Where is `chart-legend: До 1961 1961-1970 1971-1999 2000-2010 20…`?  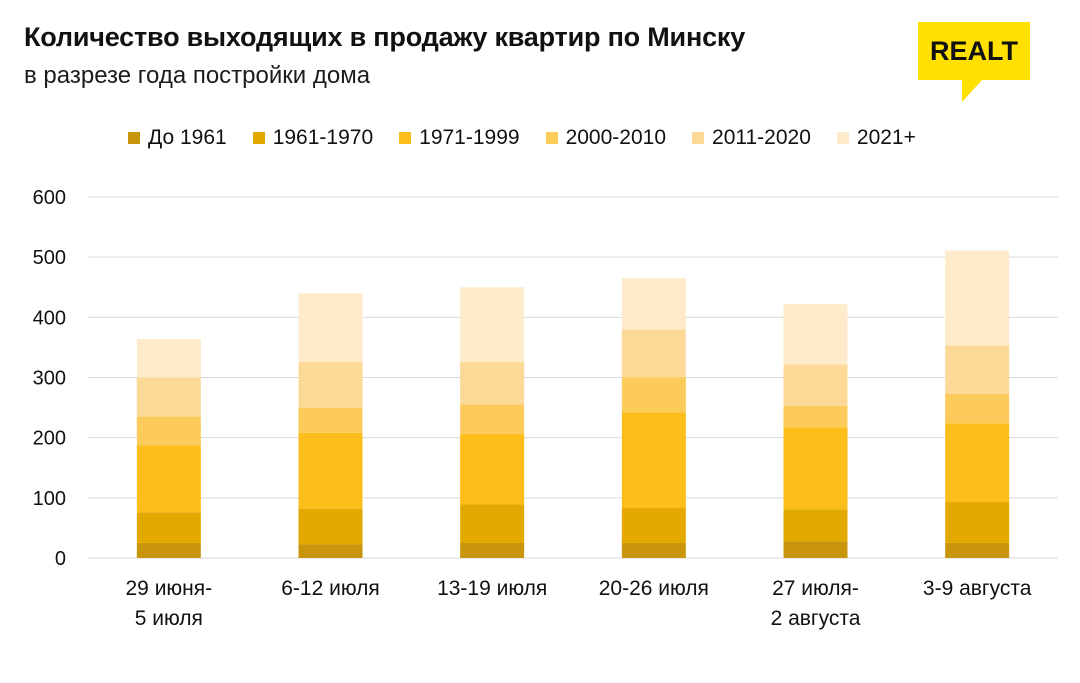
chart-legend: До 1961 1961-1970 1971-1999 2000-2010 20… is located at coordinates (522, 138).